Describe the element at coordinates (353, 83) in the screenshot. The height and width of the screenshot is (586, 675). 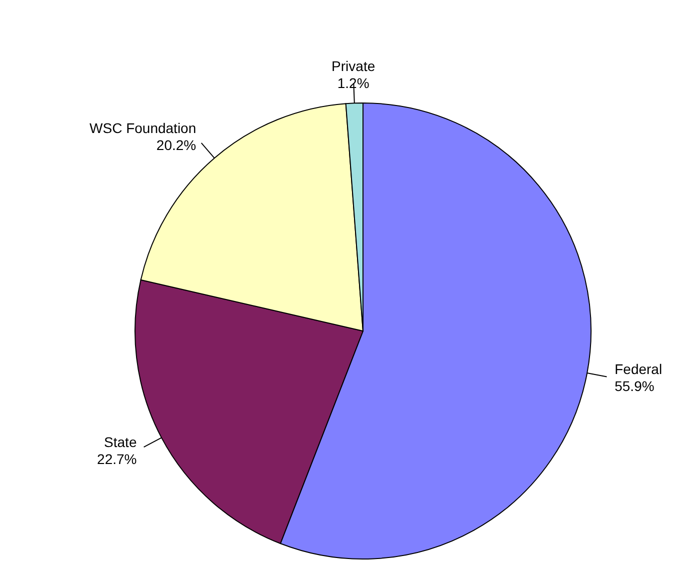
I see `data-label: 1.2%` at that location.